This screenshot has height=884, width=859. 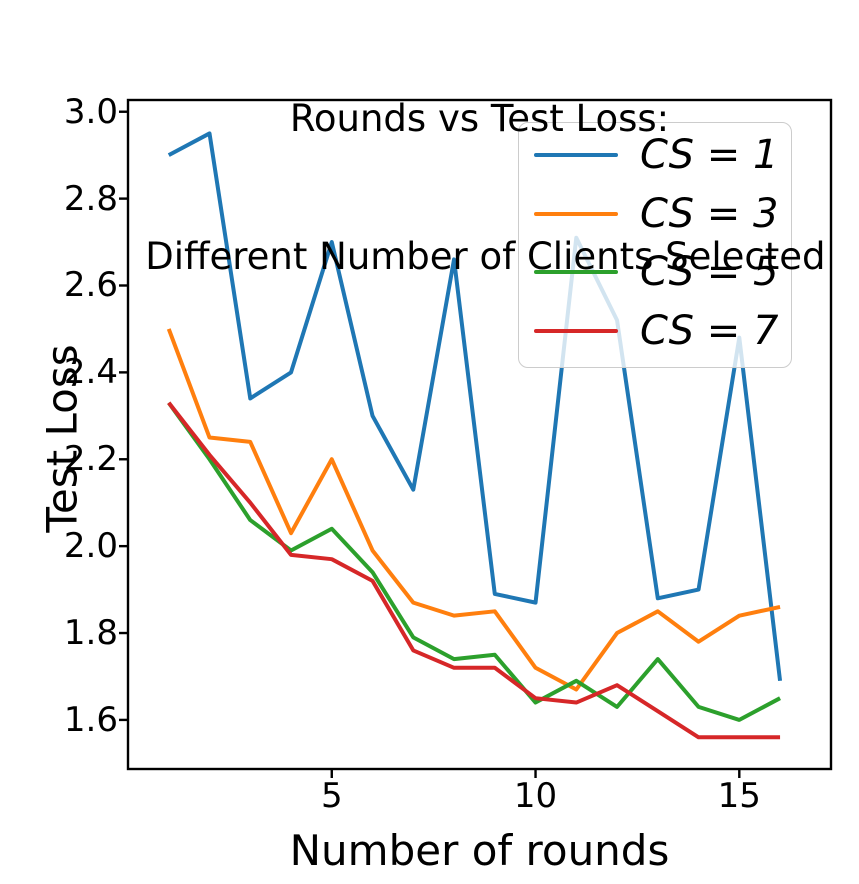 I want to click on y-tick-label: 2.8, so click(x=90, y=198).